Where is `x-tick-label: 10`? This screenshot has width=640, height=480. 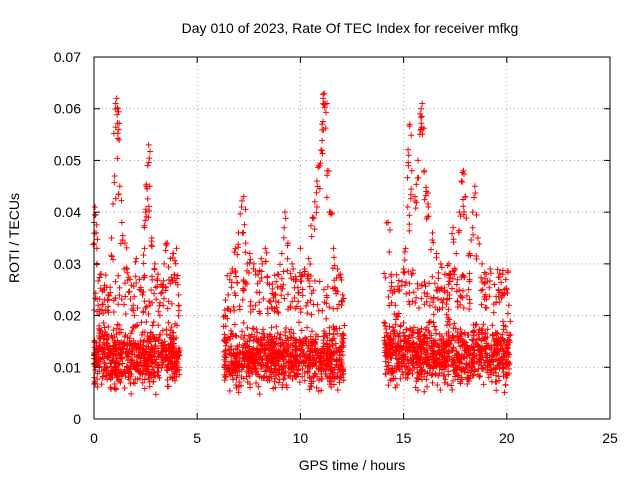 x-tick-label: 10 is located at coordinates (301, 438).